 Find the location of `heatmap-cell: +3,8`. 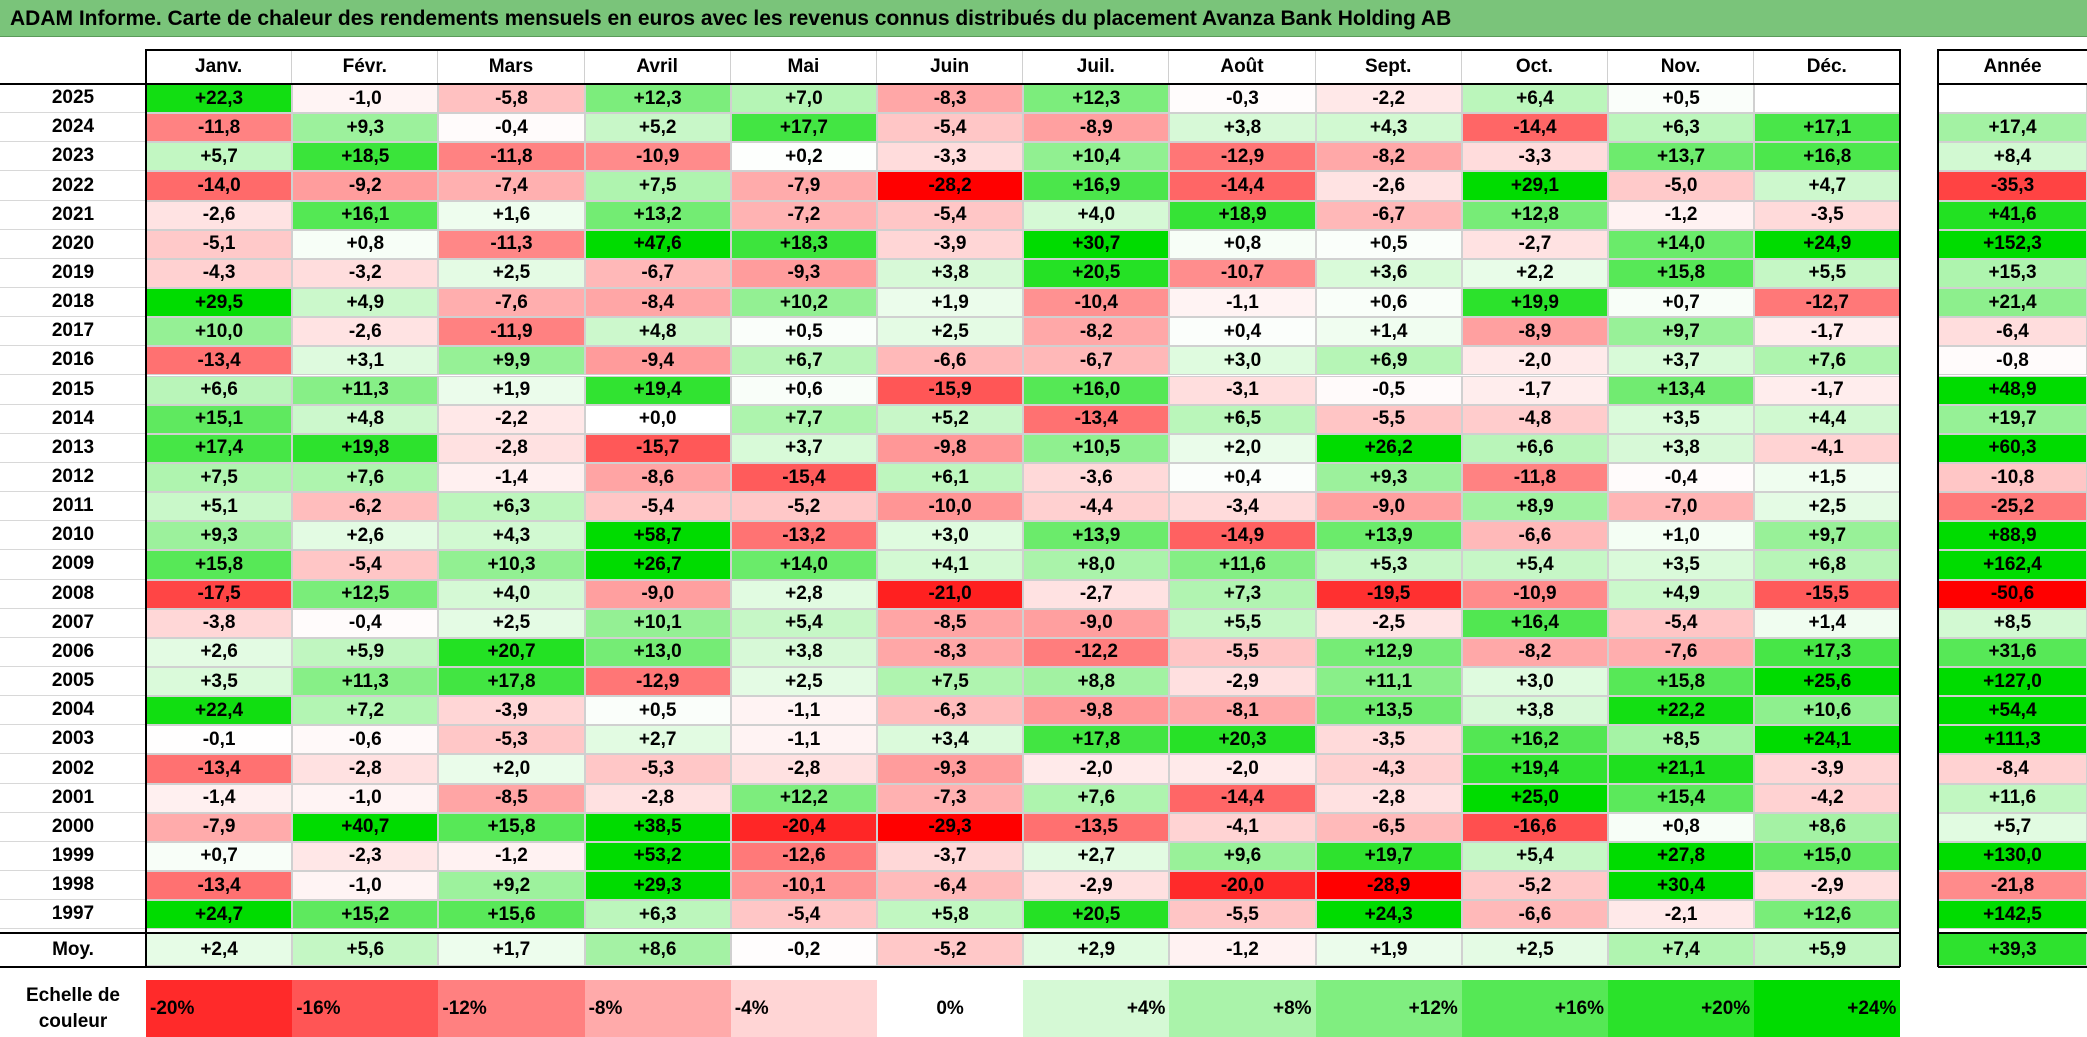

heatmap-cell: +3,8 is located at coordinates (803, 652).